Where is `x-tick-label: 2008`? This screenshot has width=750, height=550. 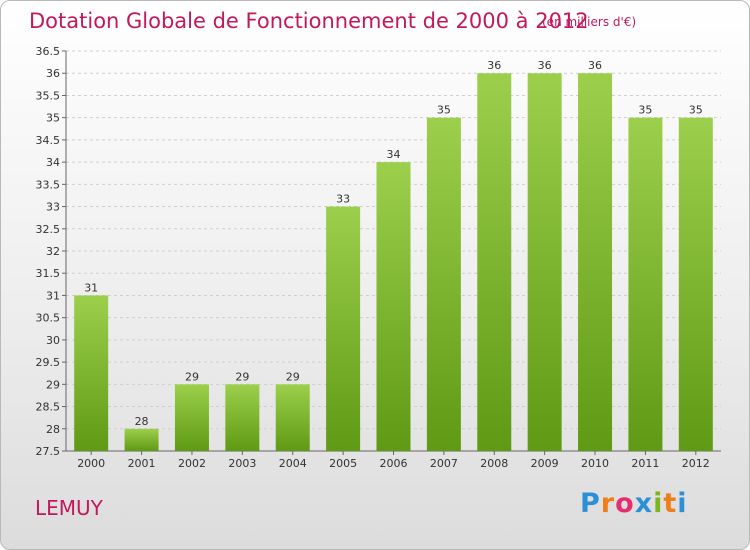 x-tick-label: 2008 is located at coordinates (494, 463).